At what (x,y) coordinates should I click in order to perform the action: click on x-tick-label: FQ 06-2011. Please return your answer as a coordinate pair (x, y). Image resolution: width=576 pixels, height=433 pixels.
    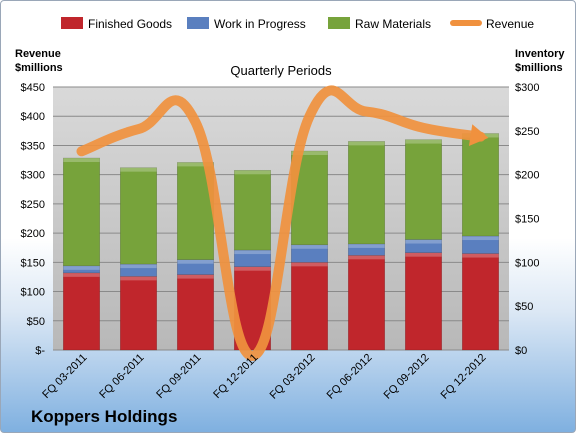
    Looking at the image, I should click on (121, 376).